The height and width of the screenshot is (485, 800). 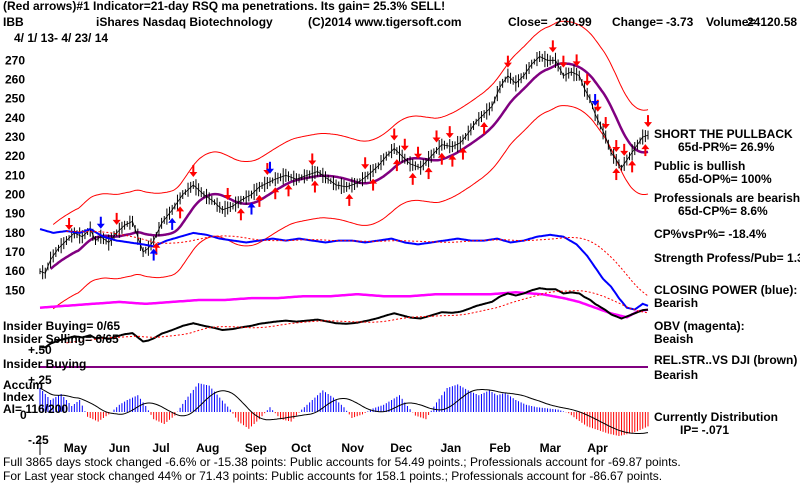 What do you see at coordinates (772, 22) in the screenshot?
I see `volume-value: 24120.58` at bounding box center [772, 22].